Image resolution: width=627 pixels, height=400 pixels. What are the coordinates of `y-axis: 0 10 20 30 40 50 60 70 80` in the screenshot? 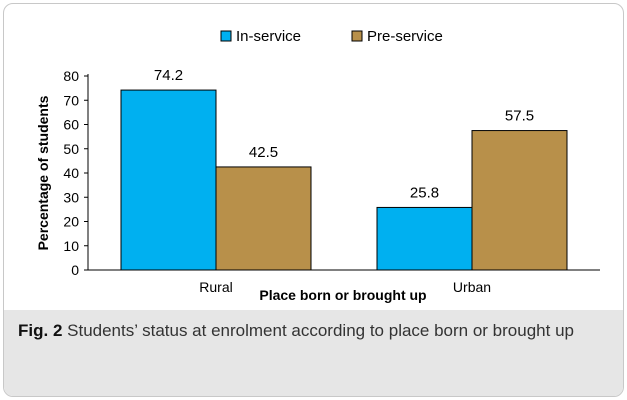 It's located at (76, 173).